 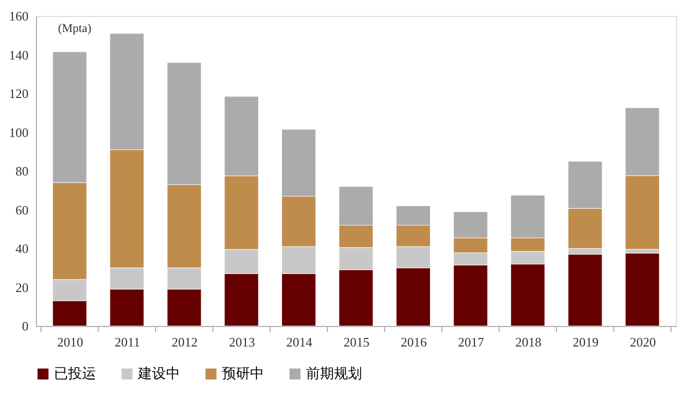 What do you see at coordinates (243, 374) in the screenshot?
I see `legend-label: 预研中` at bounding box center [243, 374].